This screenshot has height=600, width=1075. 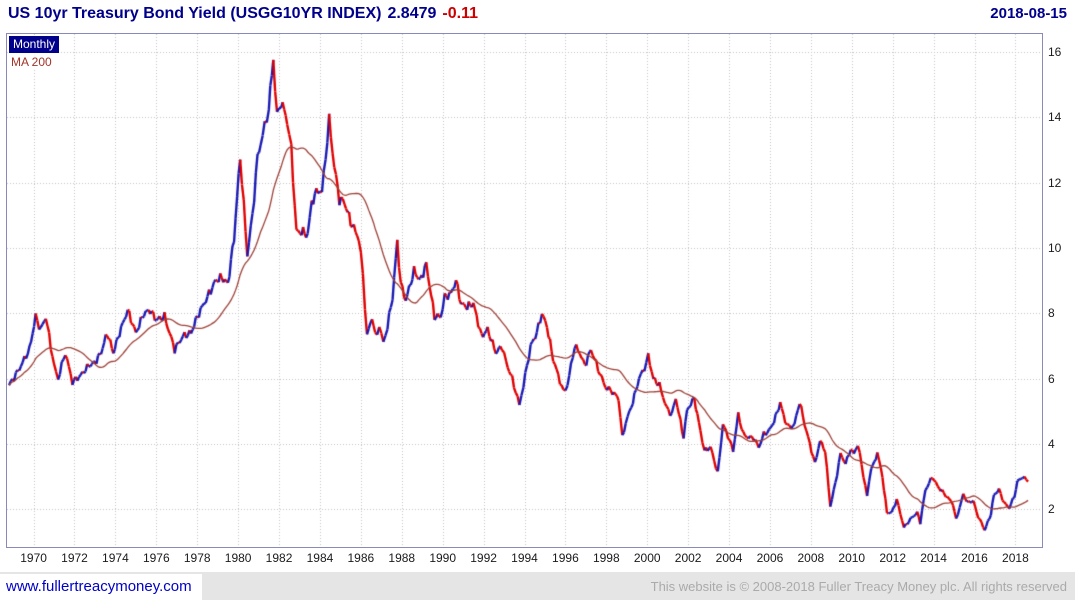 I want to click on x-tick-label: 1998, so click(x=606, y=558).